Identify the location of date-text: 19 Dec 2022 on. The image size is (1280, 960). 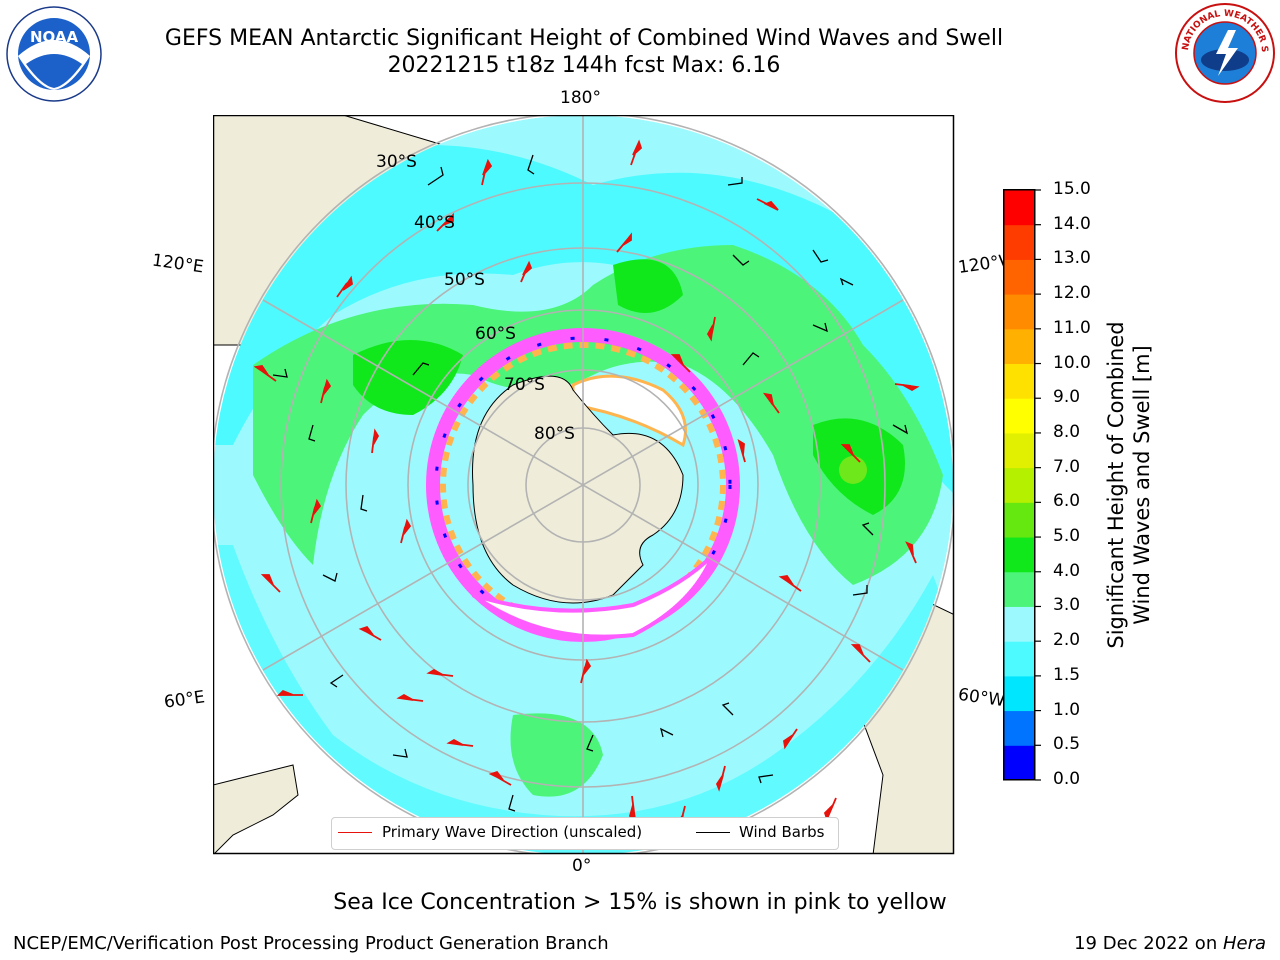
(1148, 943).